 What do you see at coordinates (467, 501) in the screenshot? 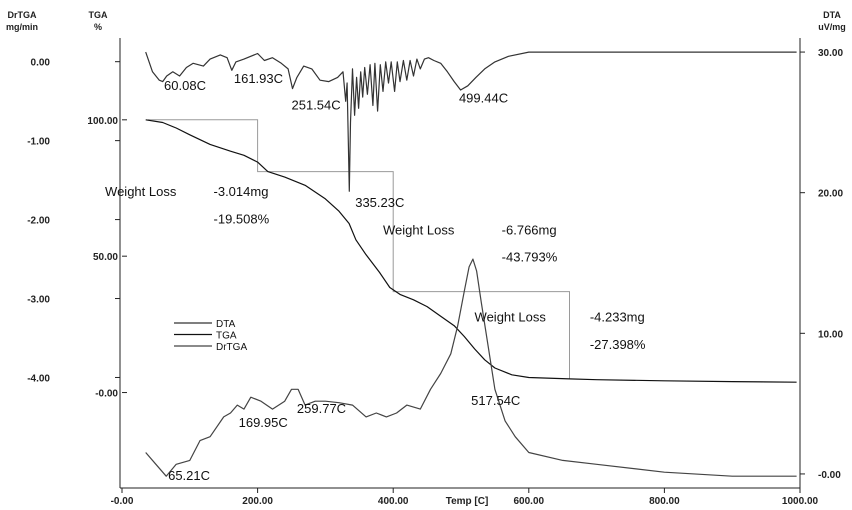
I see `x-axis-label: Temp [C]` at bounding box center [467, 501].